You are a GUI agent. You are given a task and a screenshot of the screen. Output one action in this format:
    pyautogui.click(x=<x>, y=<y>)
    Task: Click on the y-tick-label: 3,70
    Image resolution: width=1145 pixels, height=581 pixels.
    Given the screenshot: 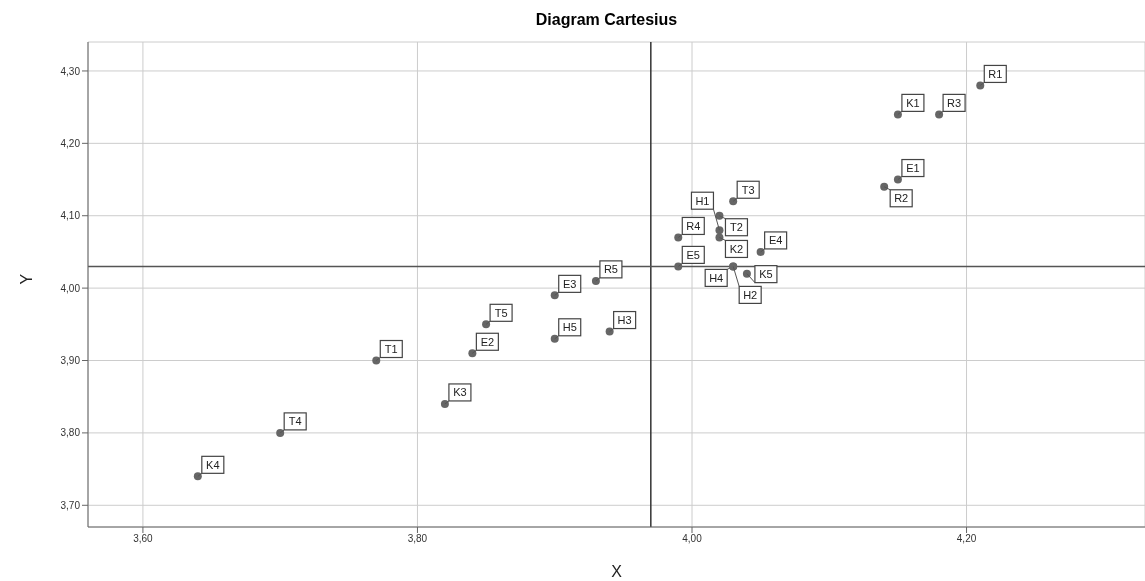 What is the action you would take?
    pyautogui.click(x=70, y=505)
    